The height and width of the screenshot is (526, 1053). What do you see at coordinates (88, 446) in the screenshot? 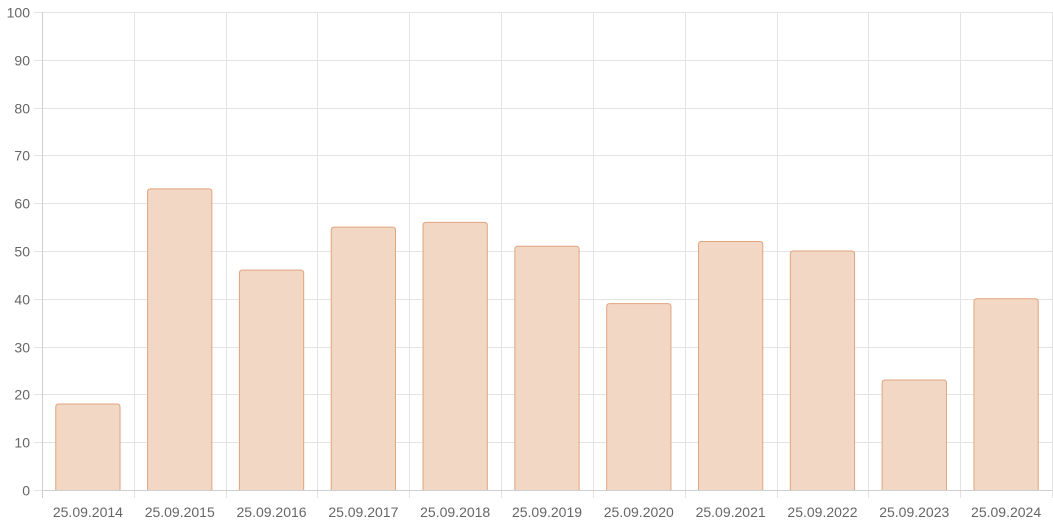
I see `bar-25.09.2014` at bounding box center [88, 446].